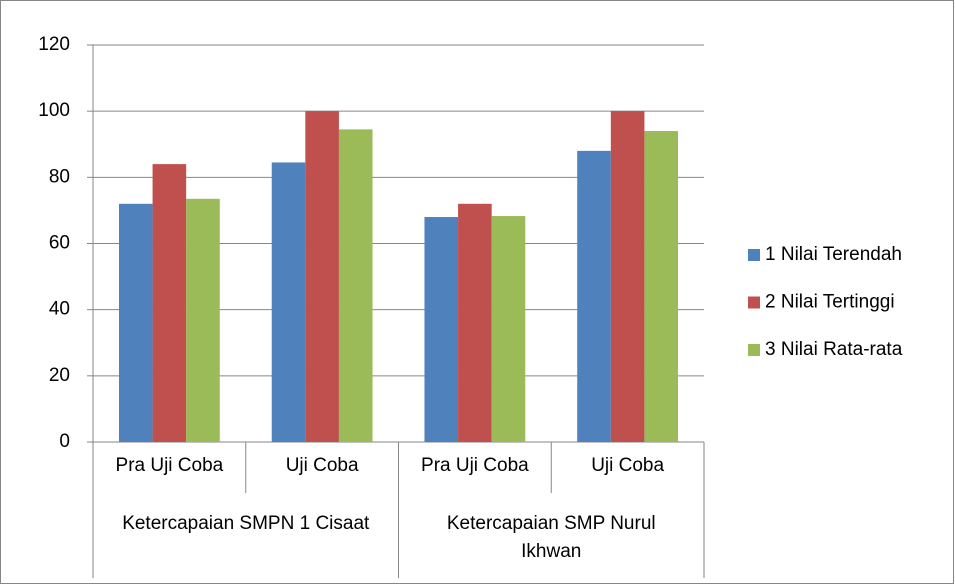  What do you see at coordinates (64, 441) in the screenshot?
I see `y-tick-label: 0` at bounding box center [64, 441].